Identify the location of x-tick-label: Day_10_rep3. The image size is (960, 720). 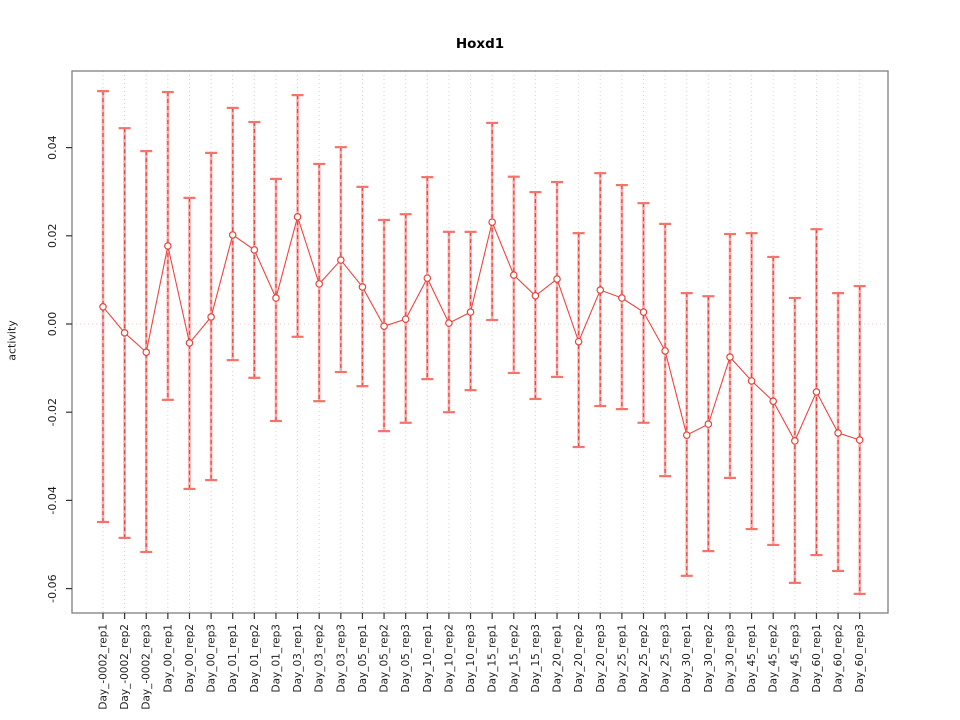
(471, 658).